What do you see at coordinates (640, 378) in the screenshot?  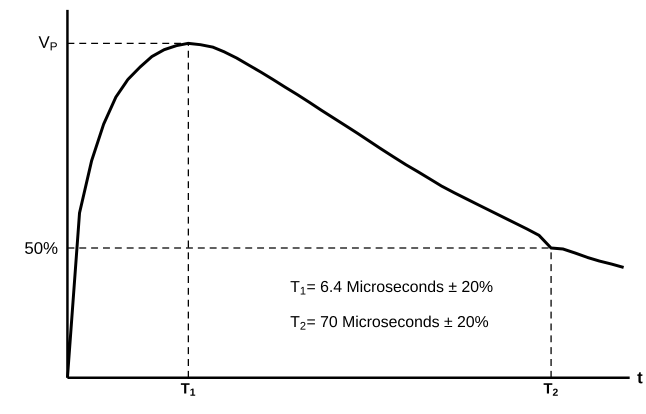 I see `x-axis-title: t` at bounding box center [640, 378].